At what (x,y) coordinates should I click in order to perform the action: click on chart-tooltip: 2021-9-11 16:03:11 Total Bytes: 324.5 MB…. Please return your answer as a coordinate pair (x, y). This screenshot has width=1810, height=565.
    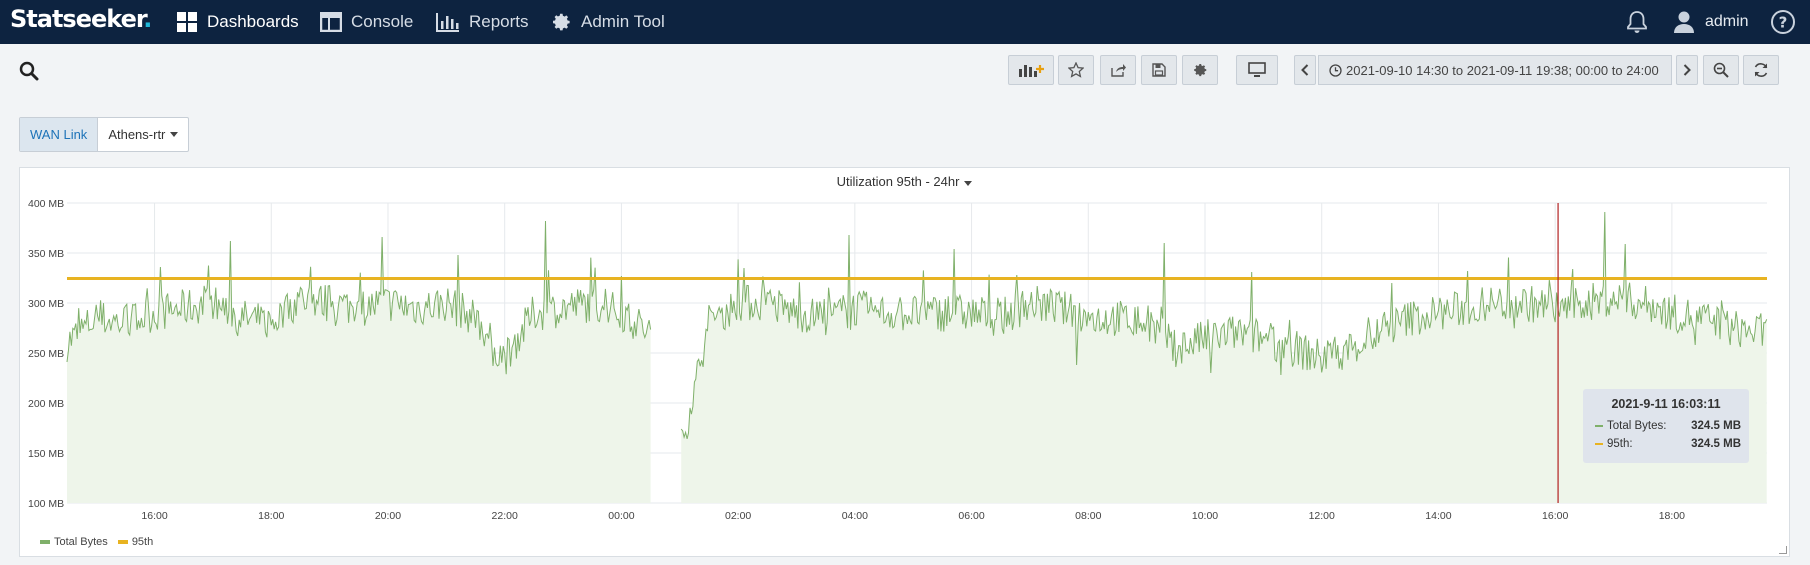
    Looking at the image, I should click on (1666, 426).